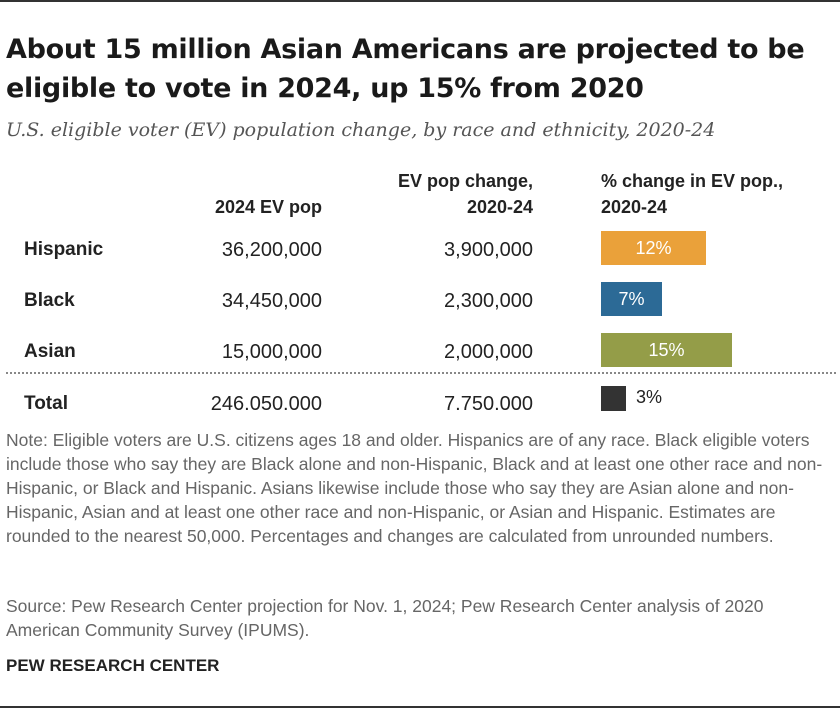 The height and width of the screenshot is (712, 840). Describe the element at coordinates (499, 207) in the screenshot. I see `column-header-ev-change-line2: 2020-24` at that location.